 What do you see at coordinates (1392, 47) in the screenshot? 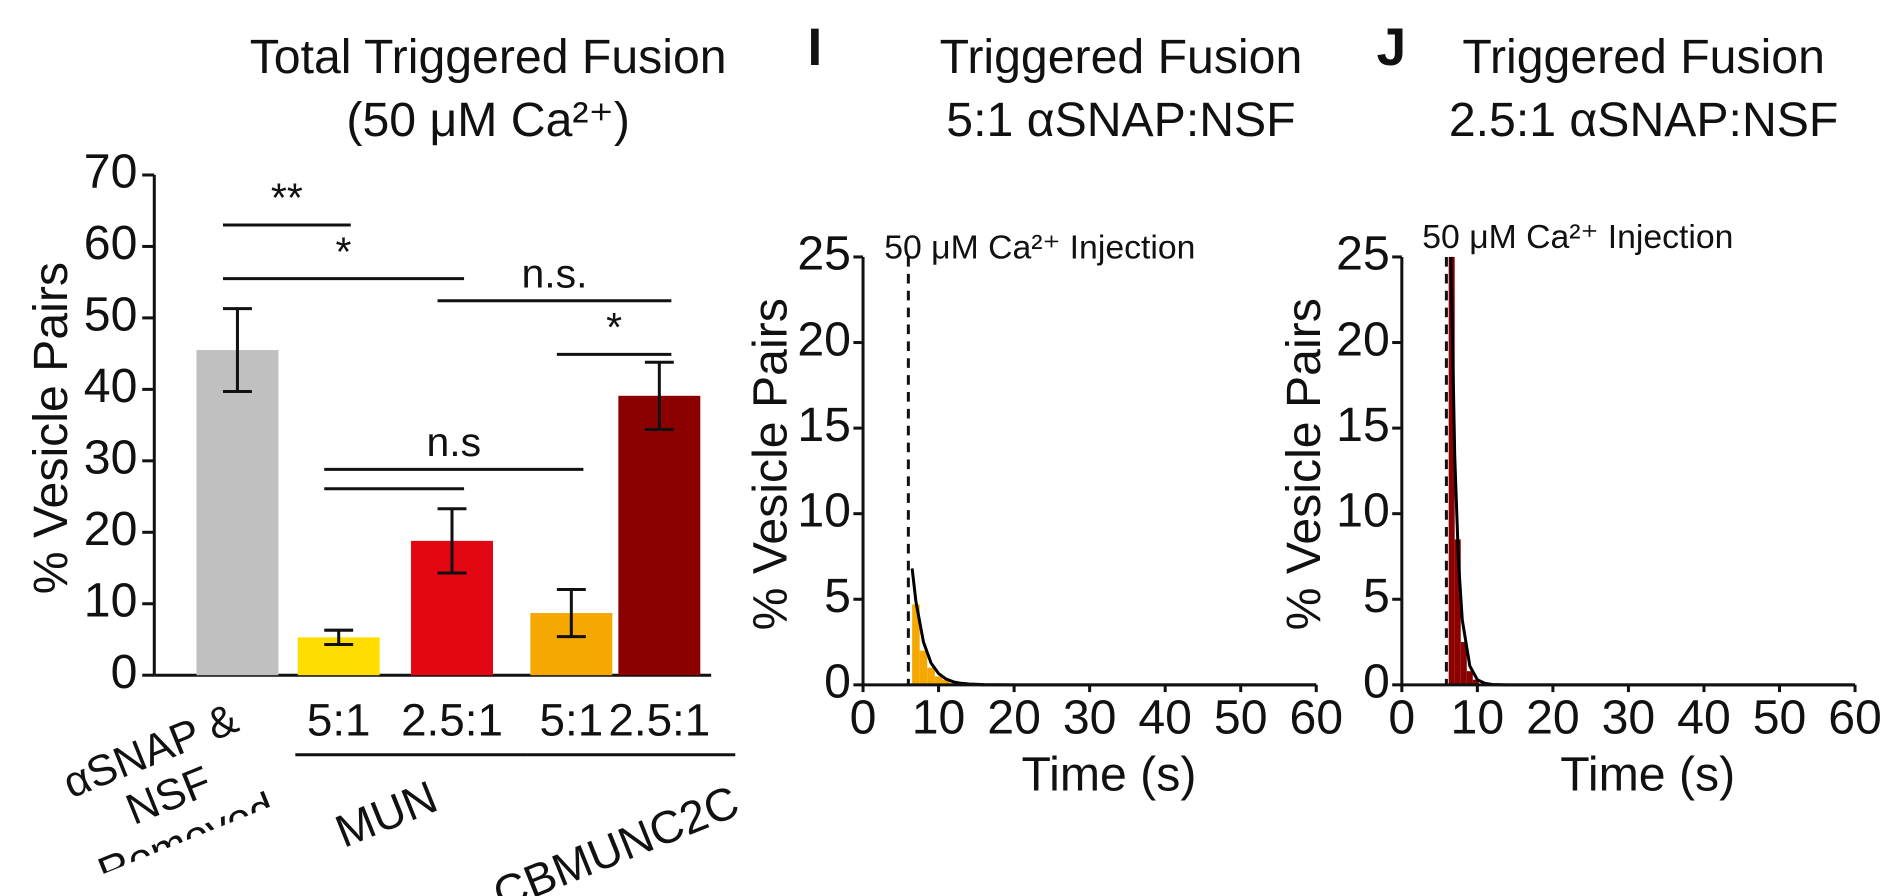
I see `panel-label: J` at bounding box center [1392, 47].